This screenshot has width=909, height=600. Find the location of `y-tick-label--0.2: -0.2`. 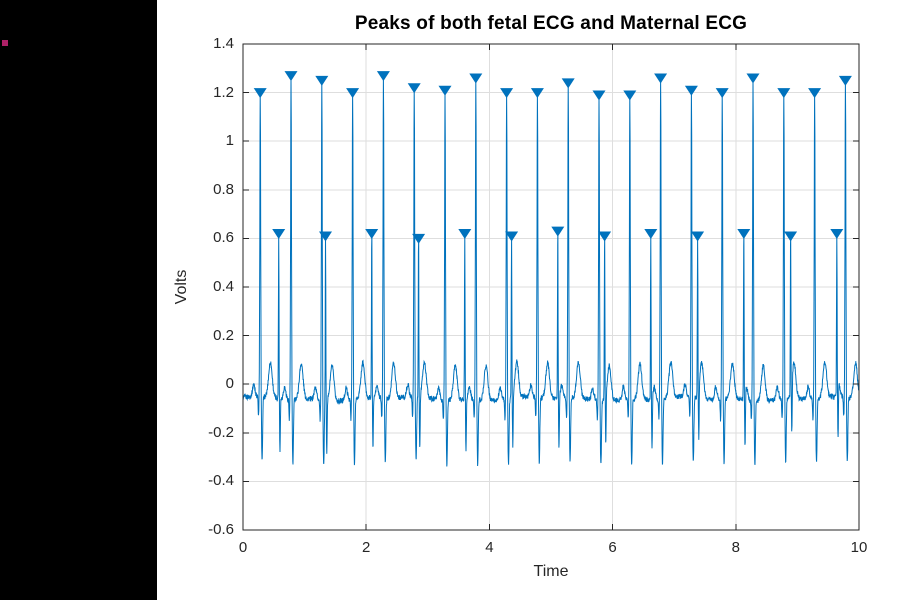

y-tick-label--0.2: -0.2 is located at coordinates (221, 432).